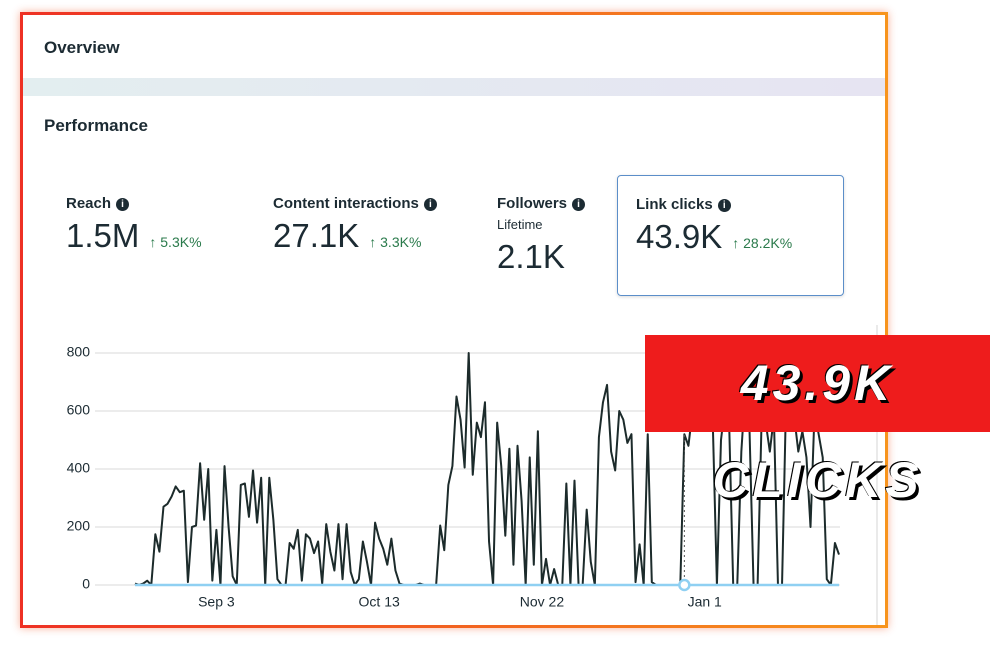 This screenshot has width=1000, height=647. What do you see at coordinates (79, 410) in the screenshot?
I see `y-tick-label: 600` at bounding box center [79, 410].